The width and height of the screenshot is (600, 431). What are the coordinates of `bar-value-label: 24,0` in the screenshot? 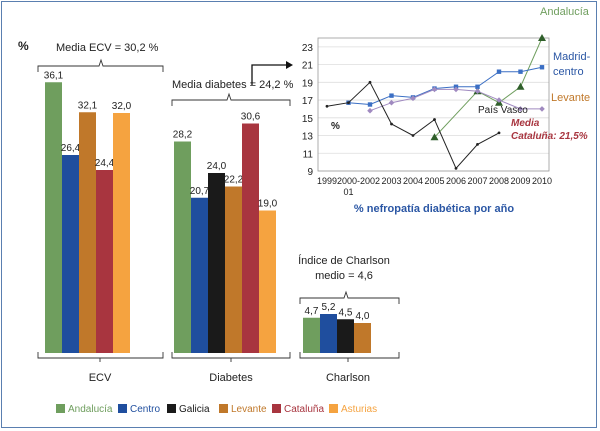 It's located at (217, 166).